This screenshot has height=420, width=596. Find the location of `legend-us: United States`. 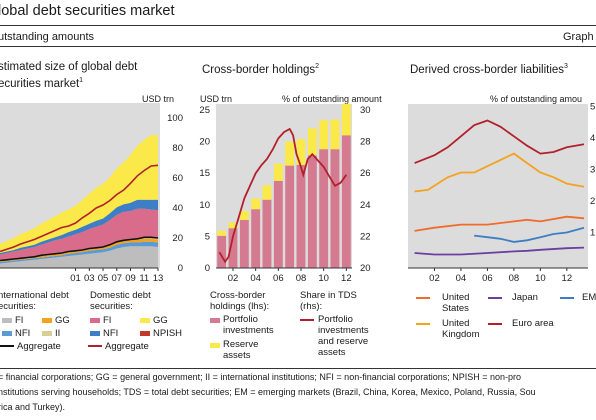

legend-us: United States is located at coordinates (455, 303).